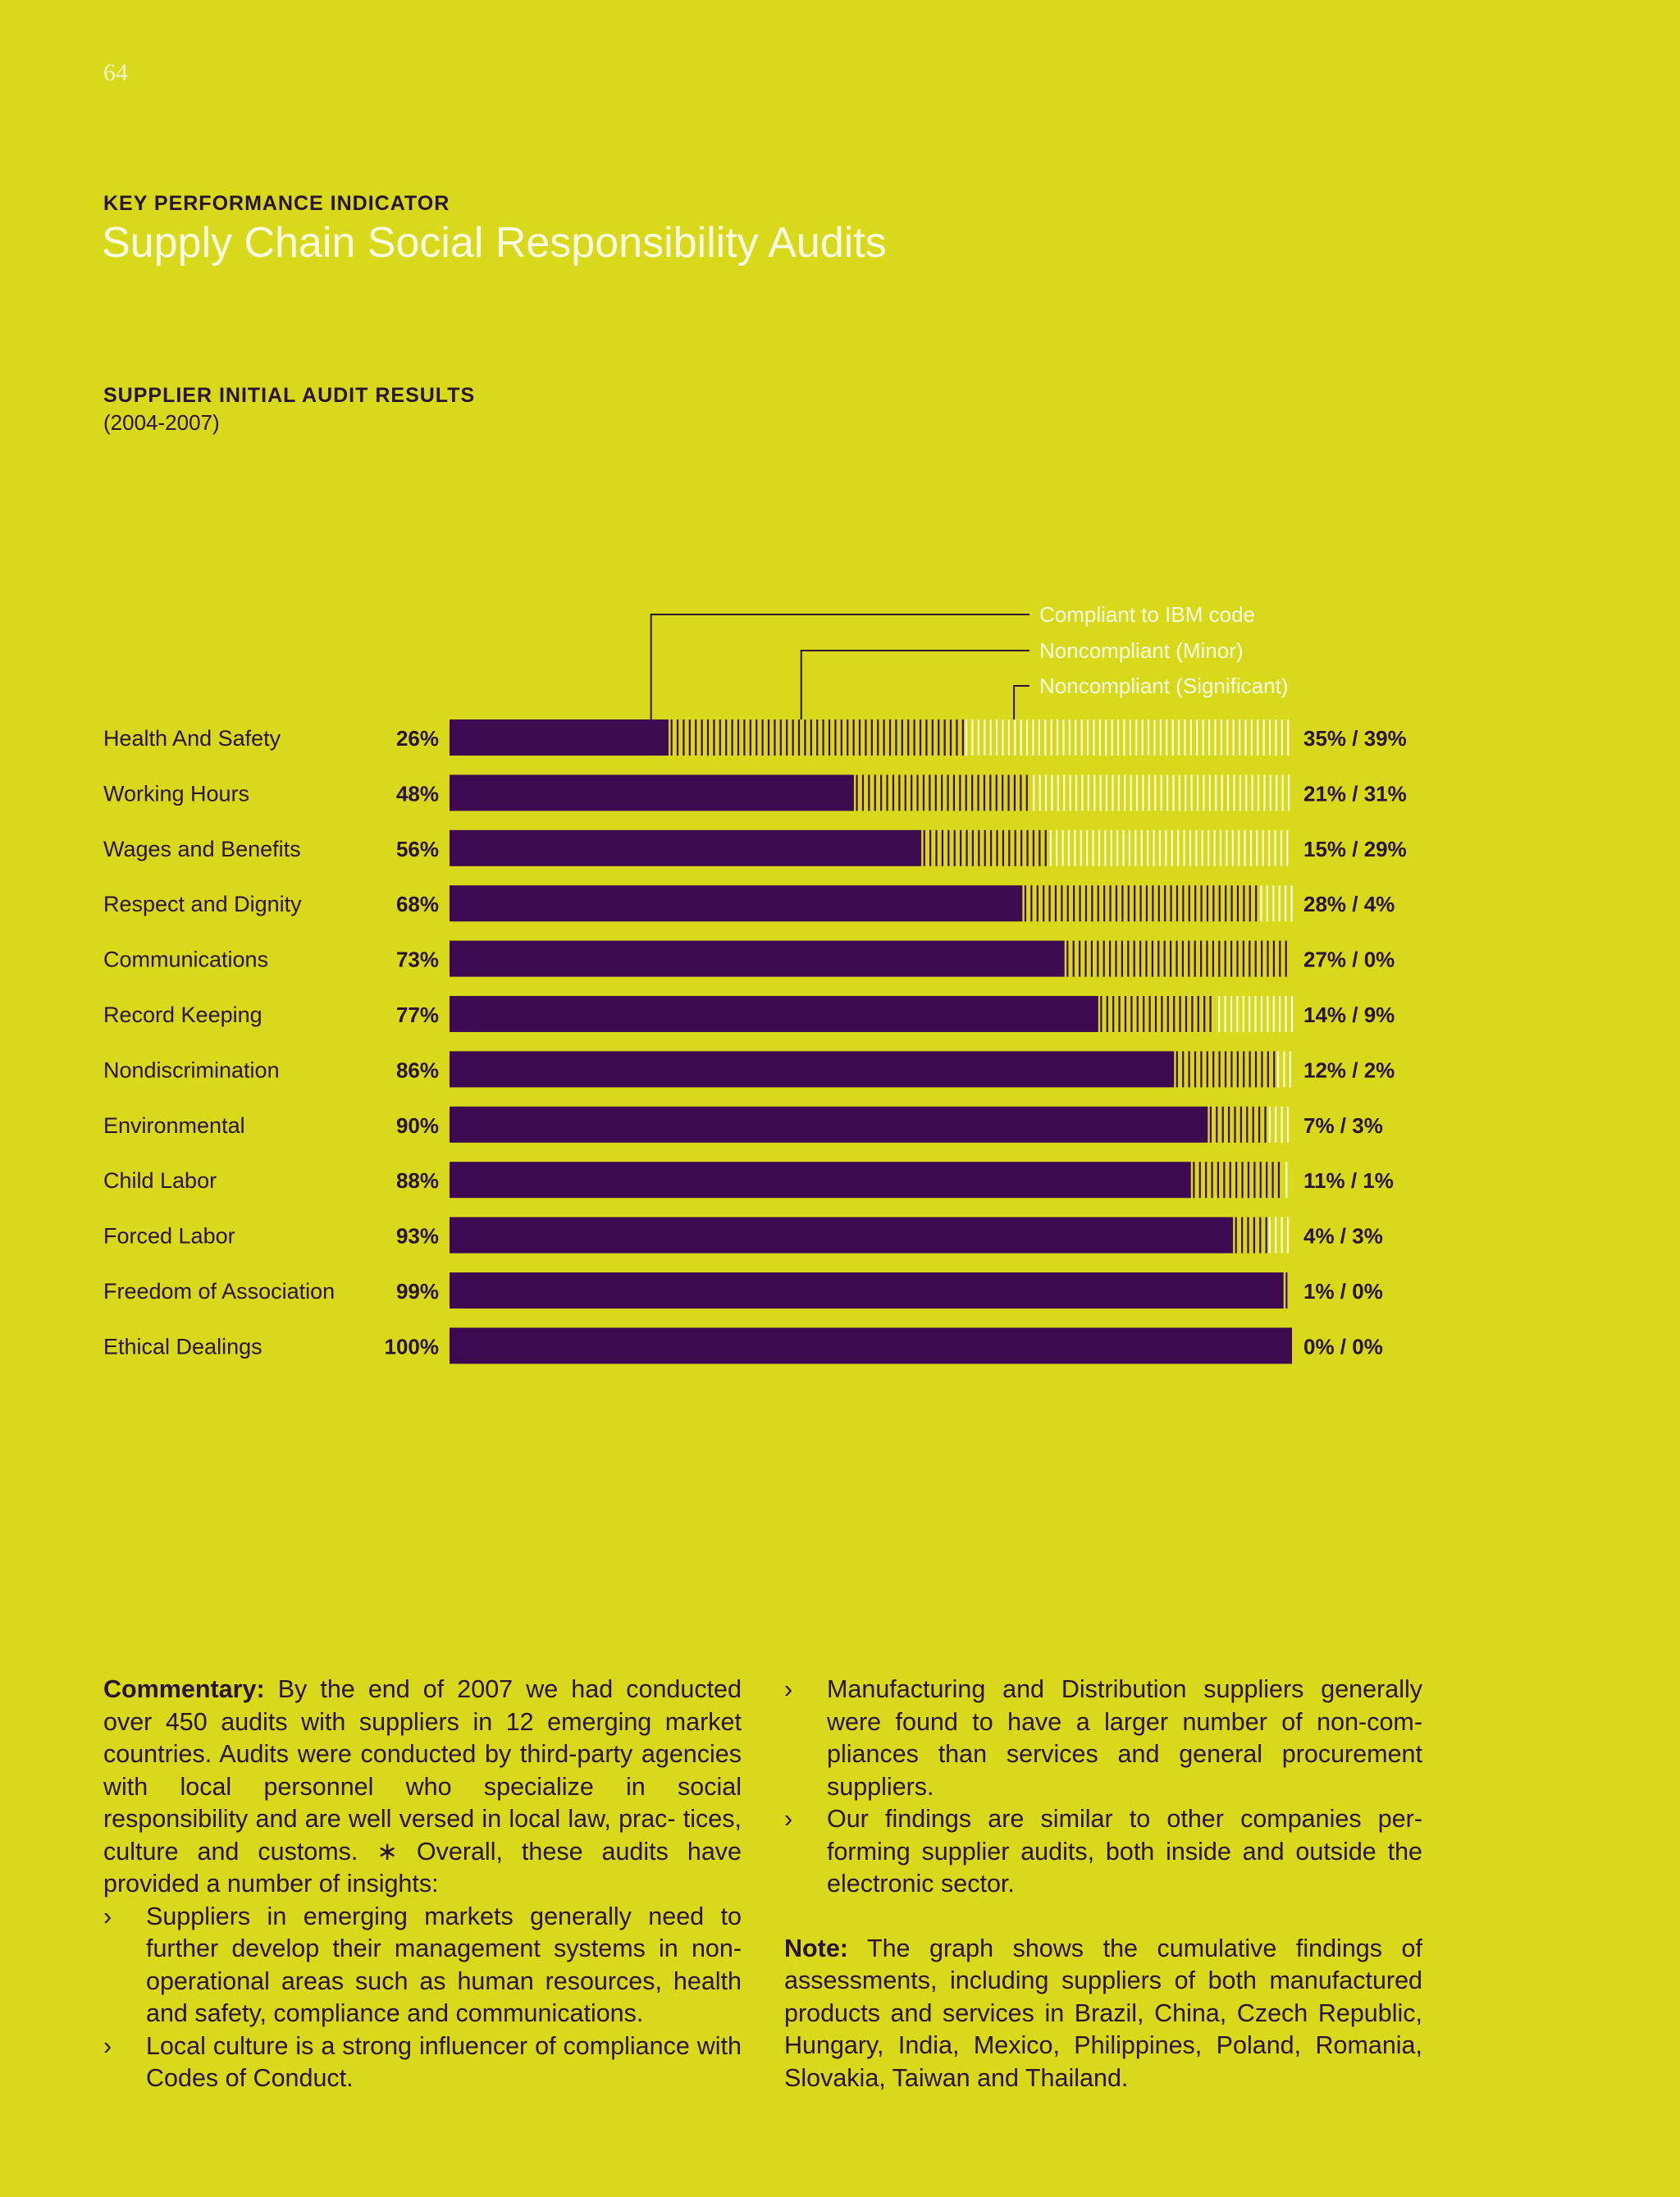 The image size is (1680, 2197). What do you see at coordinates (1251, 1235) in the screenshot?
I see `bar-noncompliant-minor` at bounding box center [1251, 1235].